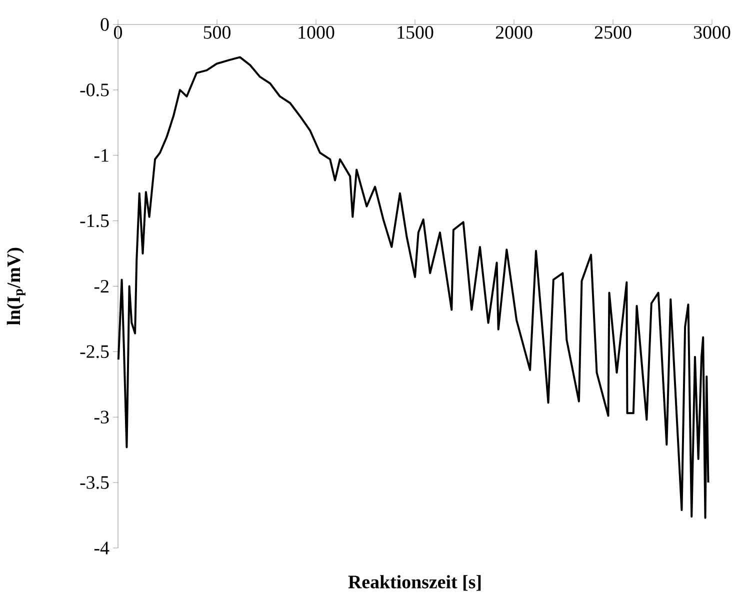 The width and height of the screenshot is (740, 609). What do you see at coordinates (514, 32) in the screenshot?
I see `x-tick-label: 2000` at bounding box center [514, 32].